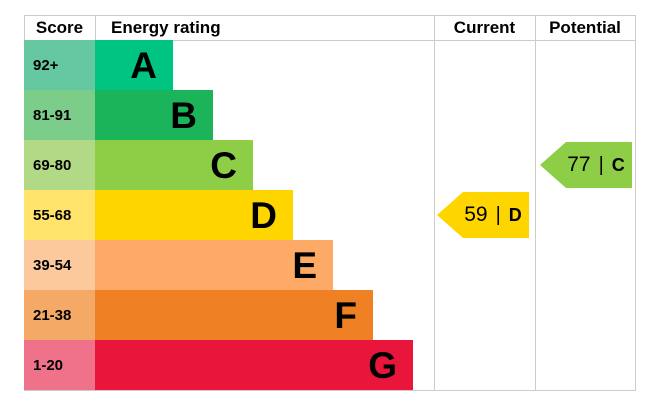  I want to click on band-bar-g: G, so click(254, 365).